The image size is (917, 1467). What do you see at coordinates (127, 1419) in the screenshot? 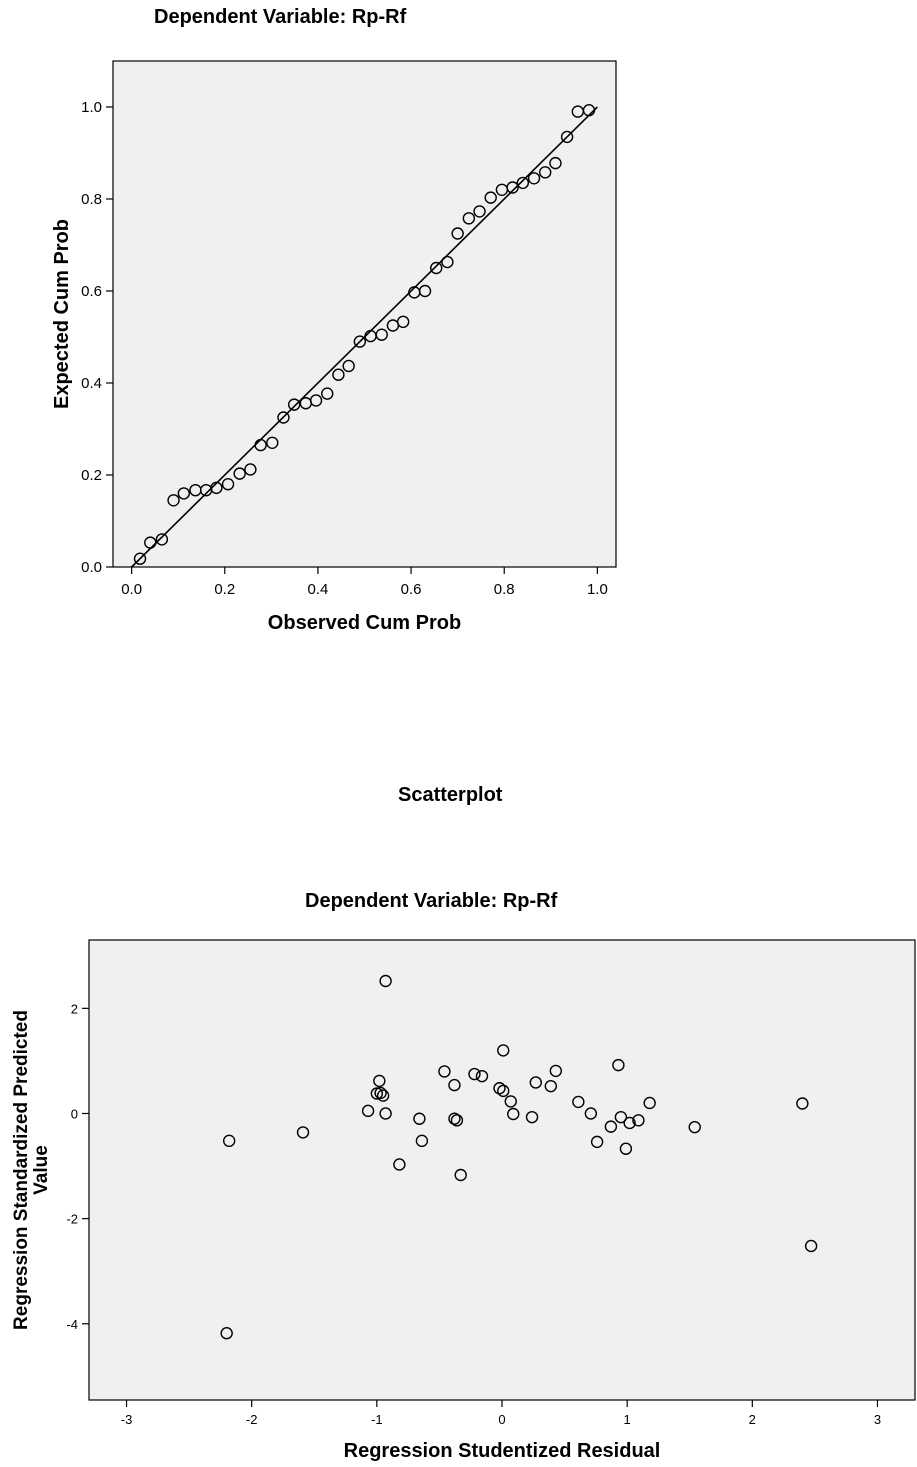
I see `sc-x-tick-label: -3` at bounding box center [127, 1419].